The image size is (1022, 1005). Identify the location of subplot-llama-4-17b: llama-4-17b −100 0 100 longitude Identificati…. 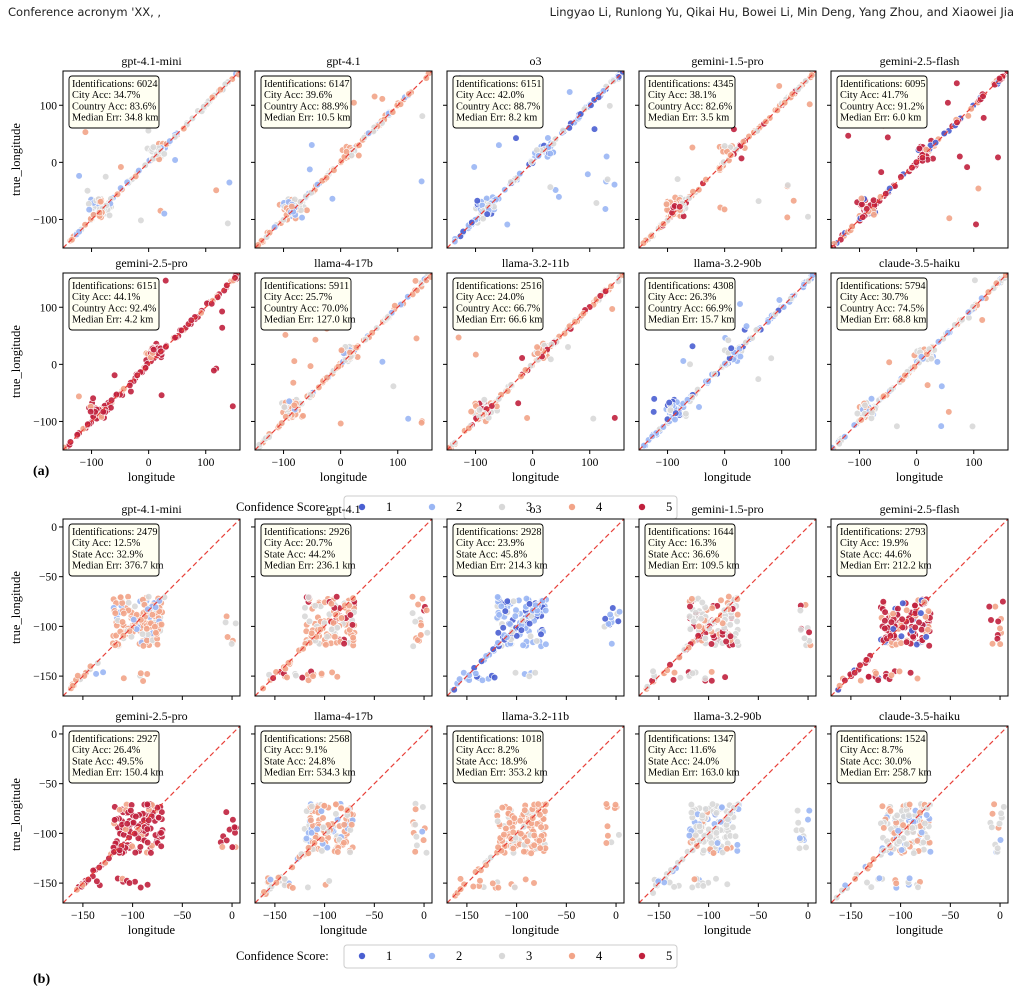
(342, 370).